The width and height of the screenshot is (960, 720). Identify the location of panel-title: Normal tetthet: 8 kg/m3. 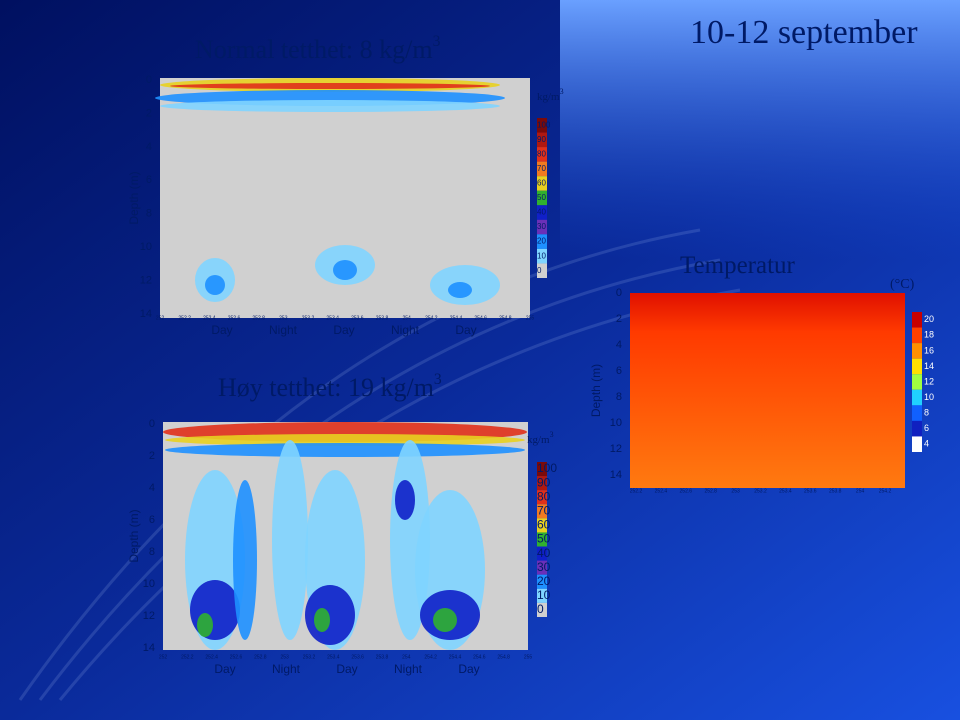
(318, 48).